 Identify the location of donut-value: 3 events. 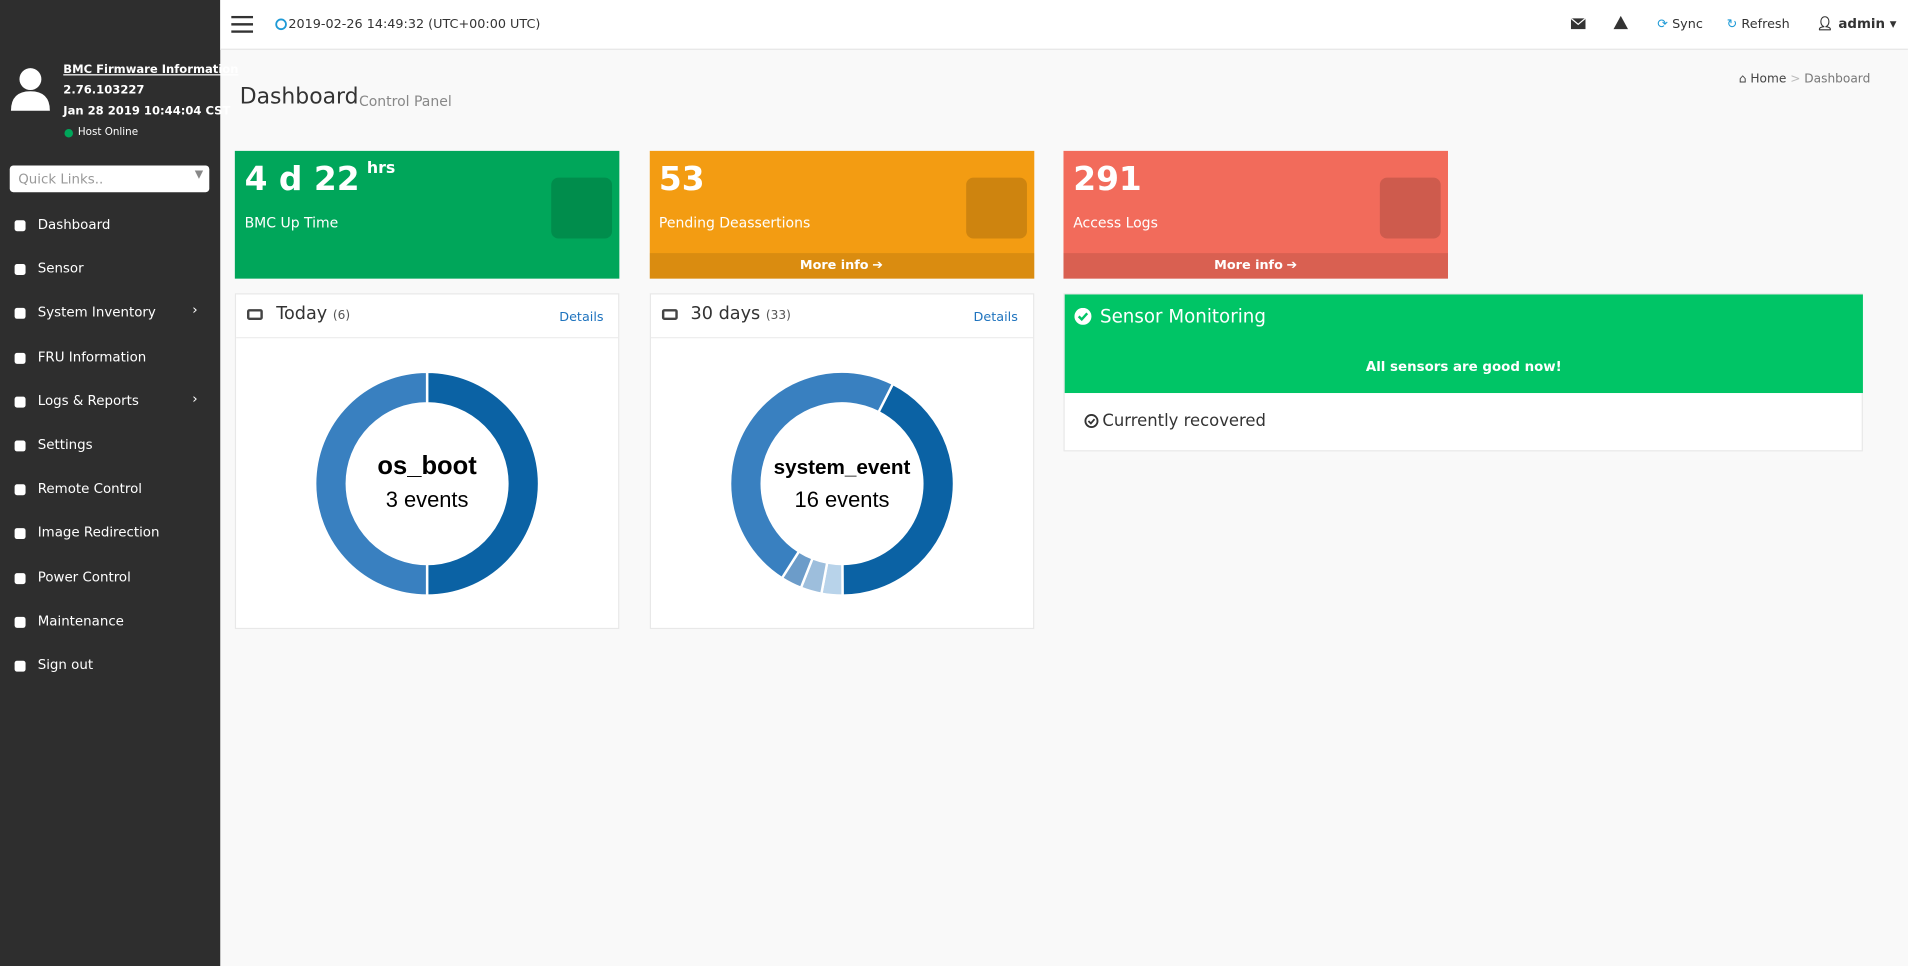
(427, 499).